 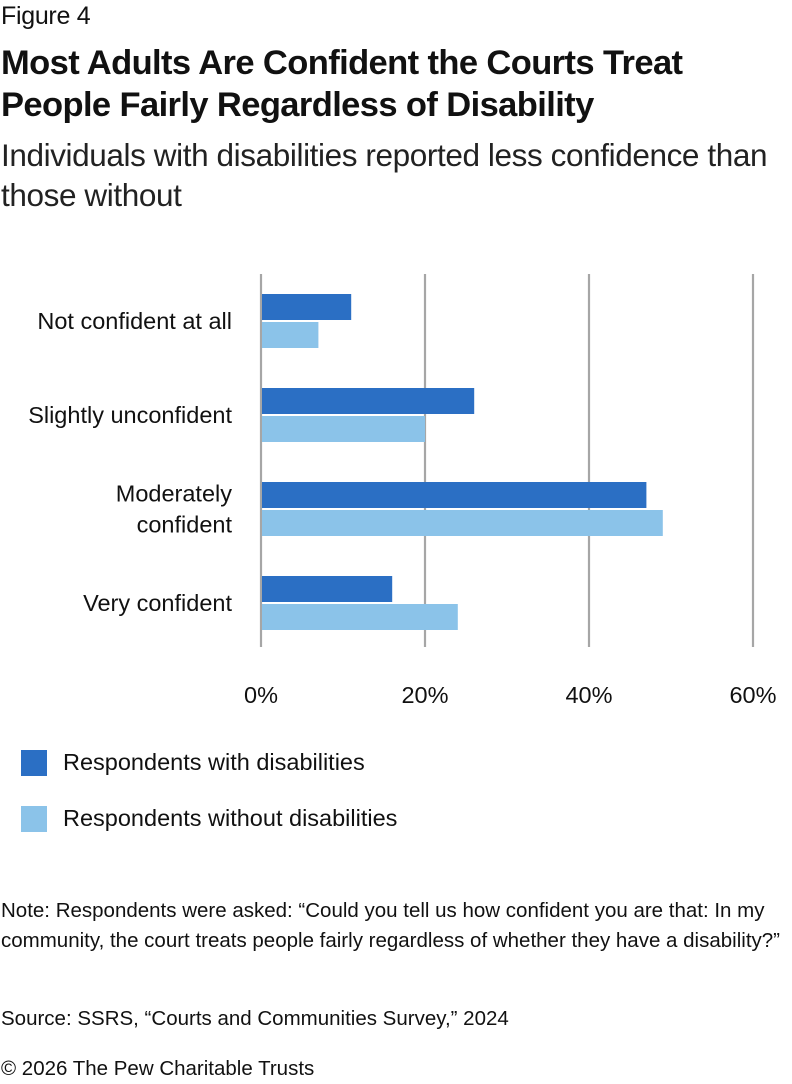 What do you see at coordinates (157, 603) in the screenshot?
I see `category-label: Very confident` at bounding box center [157, 603].